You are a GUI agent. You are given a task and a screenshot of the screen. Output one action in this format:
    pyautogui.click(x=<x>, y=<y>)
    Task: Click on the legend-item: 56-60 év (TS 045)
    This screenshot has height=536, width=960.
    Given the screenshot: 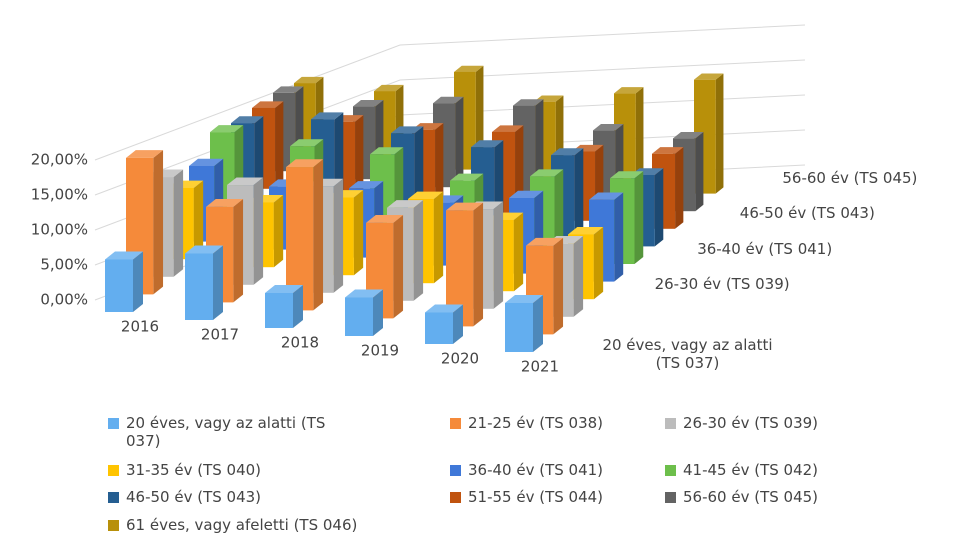 What is the action you would take?
    pyautogui.click(x=741, y=497)
    